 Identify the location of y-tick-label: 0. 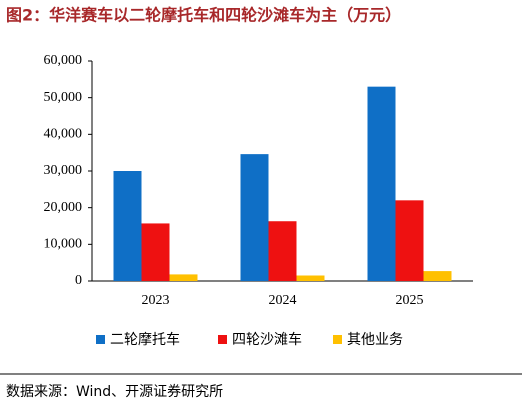
(78, 280).